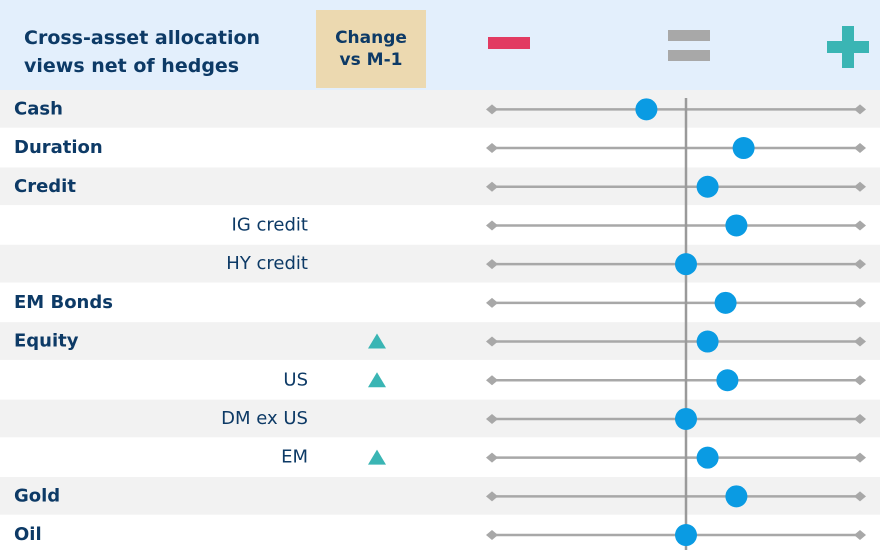  I want to click on row-label: Cash, so click(38, 108).